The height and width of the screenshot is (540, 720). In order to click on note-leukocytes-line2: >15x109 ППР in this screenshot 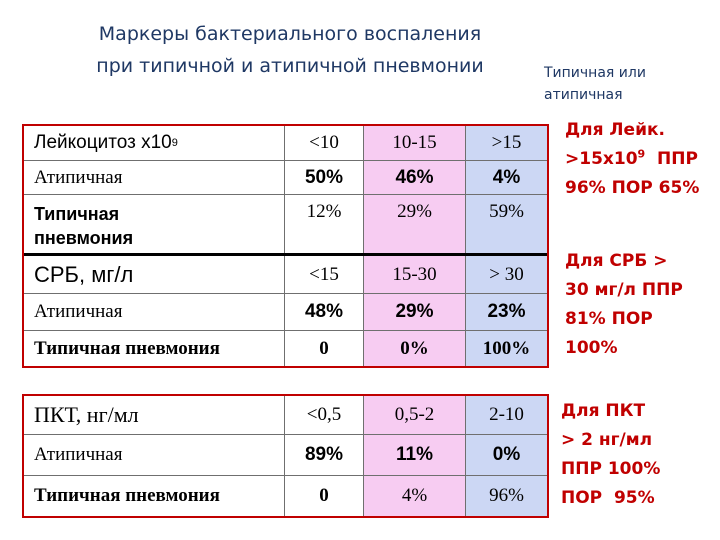, I will do `click(631, 158)`.